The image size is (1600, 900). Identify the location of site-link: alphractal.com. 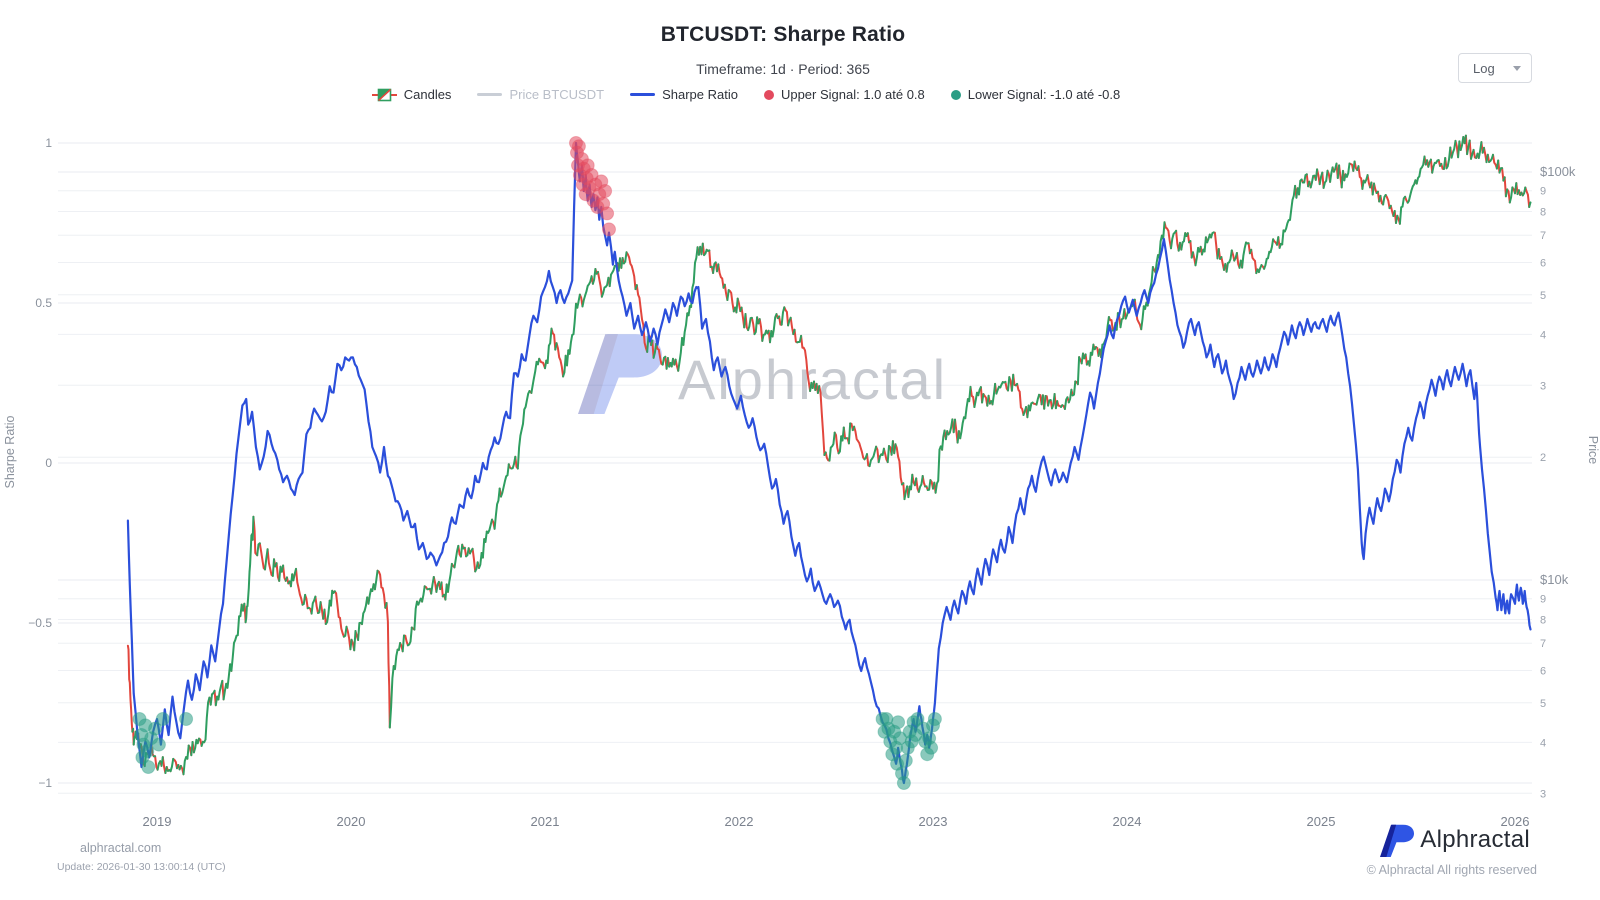
(121, 848).